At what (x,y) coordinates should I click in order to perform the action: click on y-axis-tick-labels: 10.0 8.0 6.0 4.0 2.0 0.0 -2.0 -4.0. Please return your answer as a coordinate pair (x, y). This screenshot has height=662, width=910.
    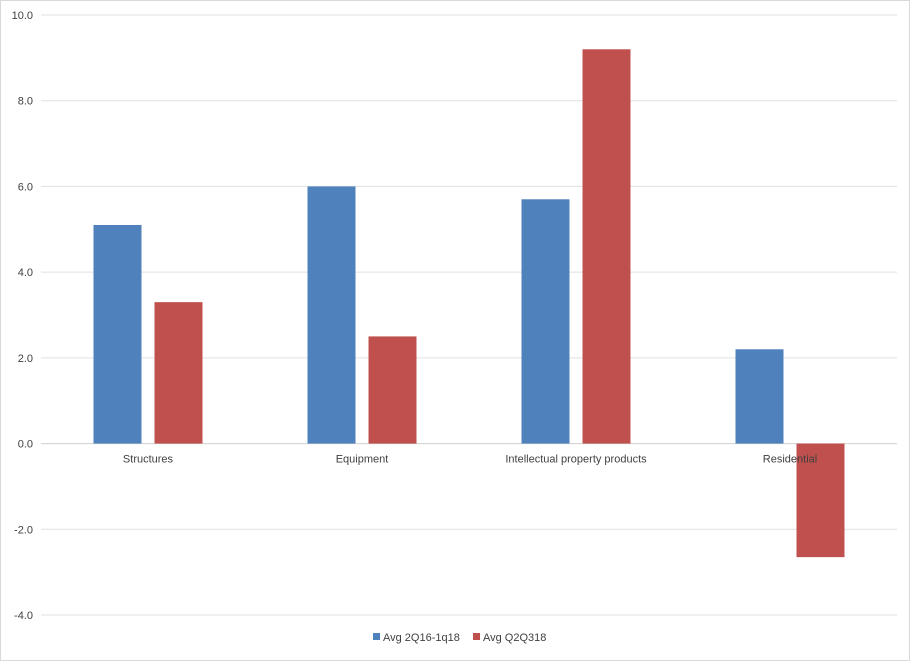
    Looking at the image, I should click on (22, 316).